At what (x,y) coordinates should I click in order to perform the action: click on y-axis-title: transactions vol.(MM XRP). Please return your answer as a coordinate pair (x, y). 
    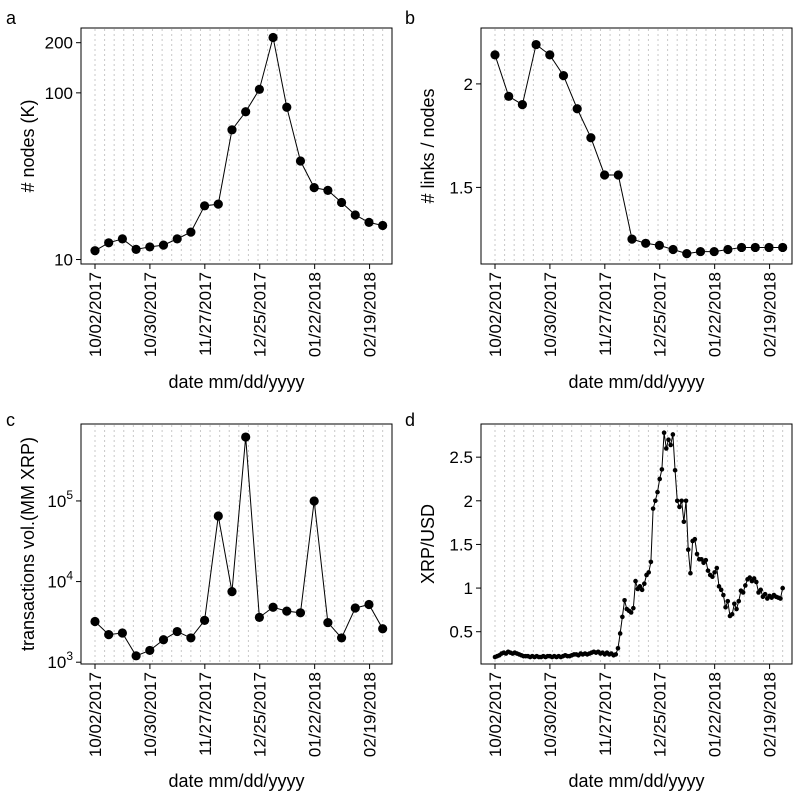
    Looking at the image, I should click on (28, 544).